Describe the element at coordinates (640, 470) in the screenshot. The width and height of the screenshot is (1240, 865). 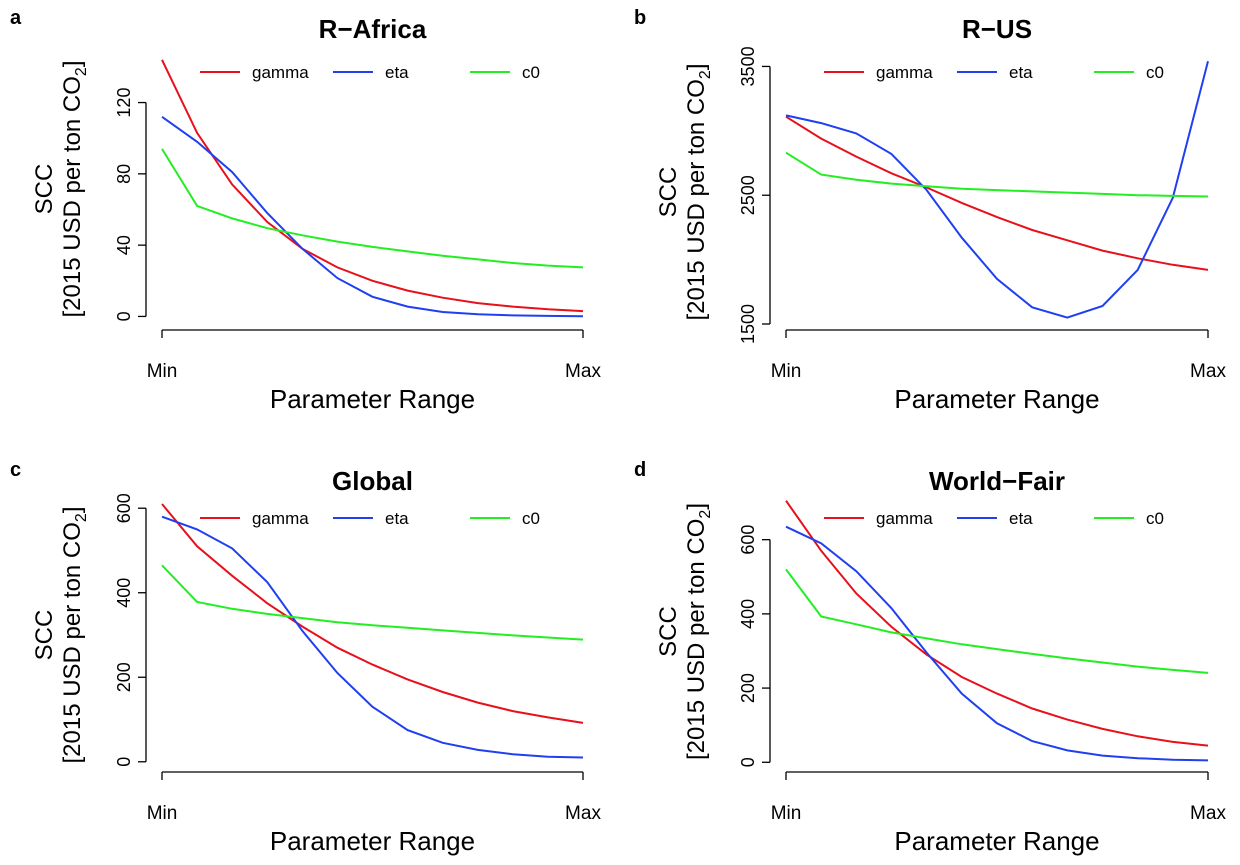
I see `panel-label: d` at that location.